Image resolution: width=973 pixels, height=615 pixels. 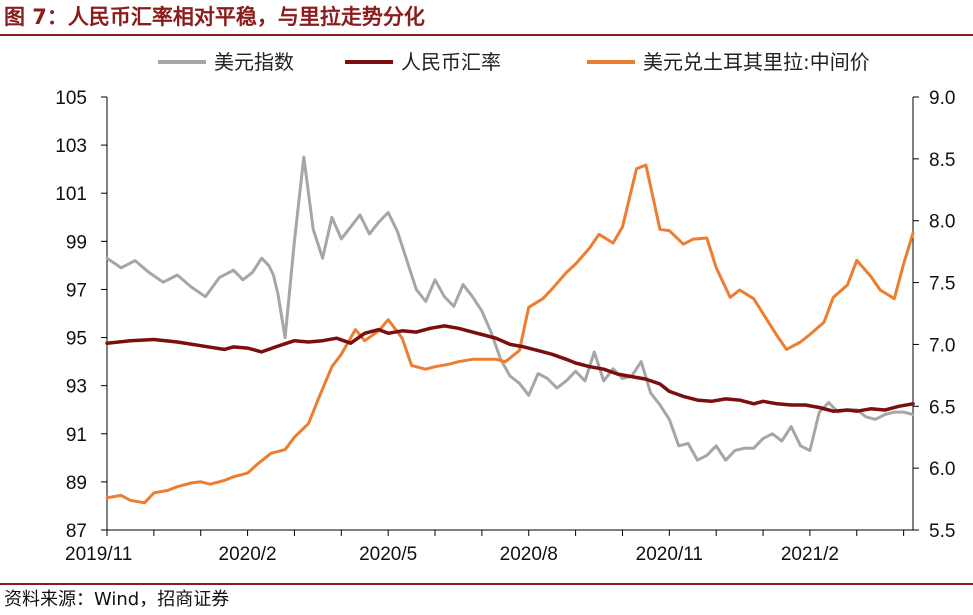 I want to click on source-rule, so click(x=486, y=584).